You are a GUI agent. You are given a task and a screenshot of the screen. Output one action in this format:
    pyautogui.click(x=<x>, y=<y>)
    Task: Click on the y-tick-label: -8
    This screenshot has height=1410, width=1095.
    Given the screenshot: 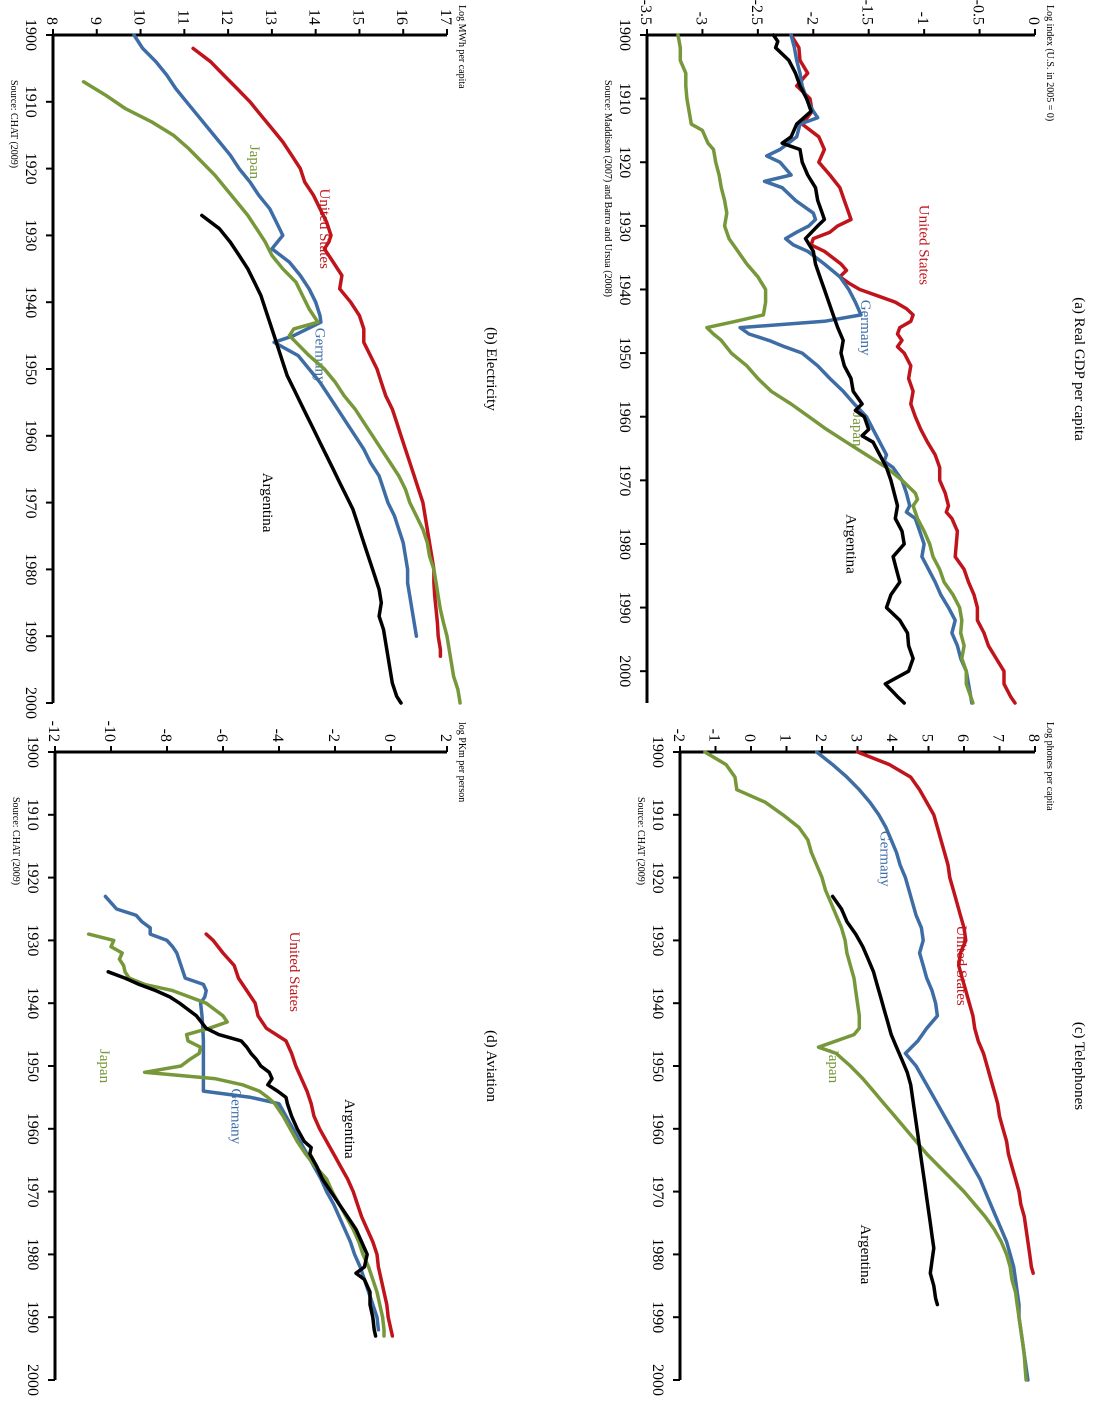 What is the action you would take?
    pyautogui.click(x=165, y=735)
    